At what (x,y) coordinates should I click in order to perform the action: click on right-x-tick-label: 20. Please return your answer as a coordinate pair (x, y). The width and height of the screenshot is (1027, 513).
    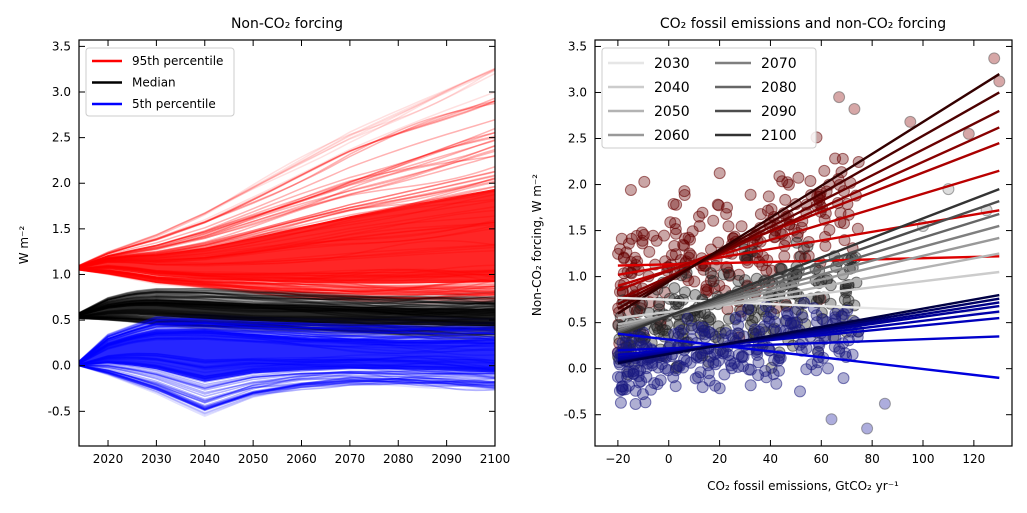
    Looking at the image, I should click on (719, 459).